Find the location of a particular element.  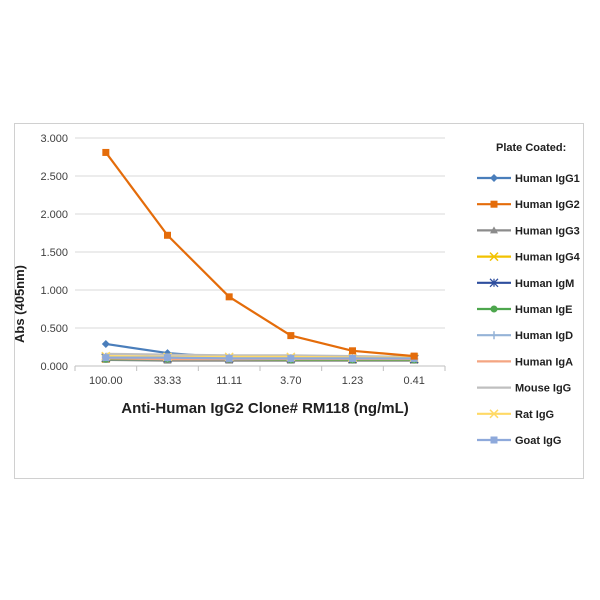

legend-item: Rat IgG is located at coordinates (515, 415).